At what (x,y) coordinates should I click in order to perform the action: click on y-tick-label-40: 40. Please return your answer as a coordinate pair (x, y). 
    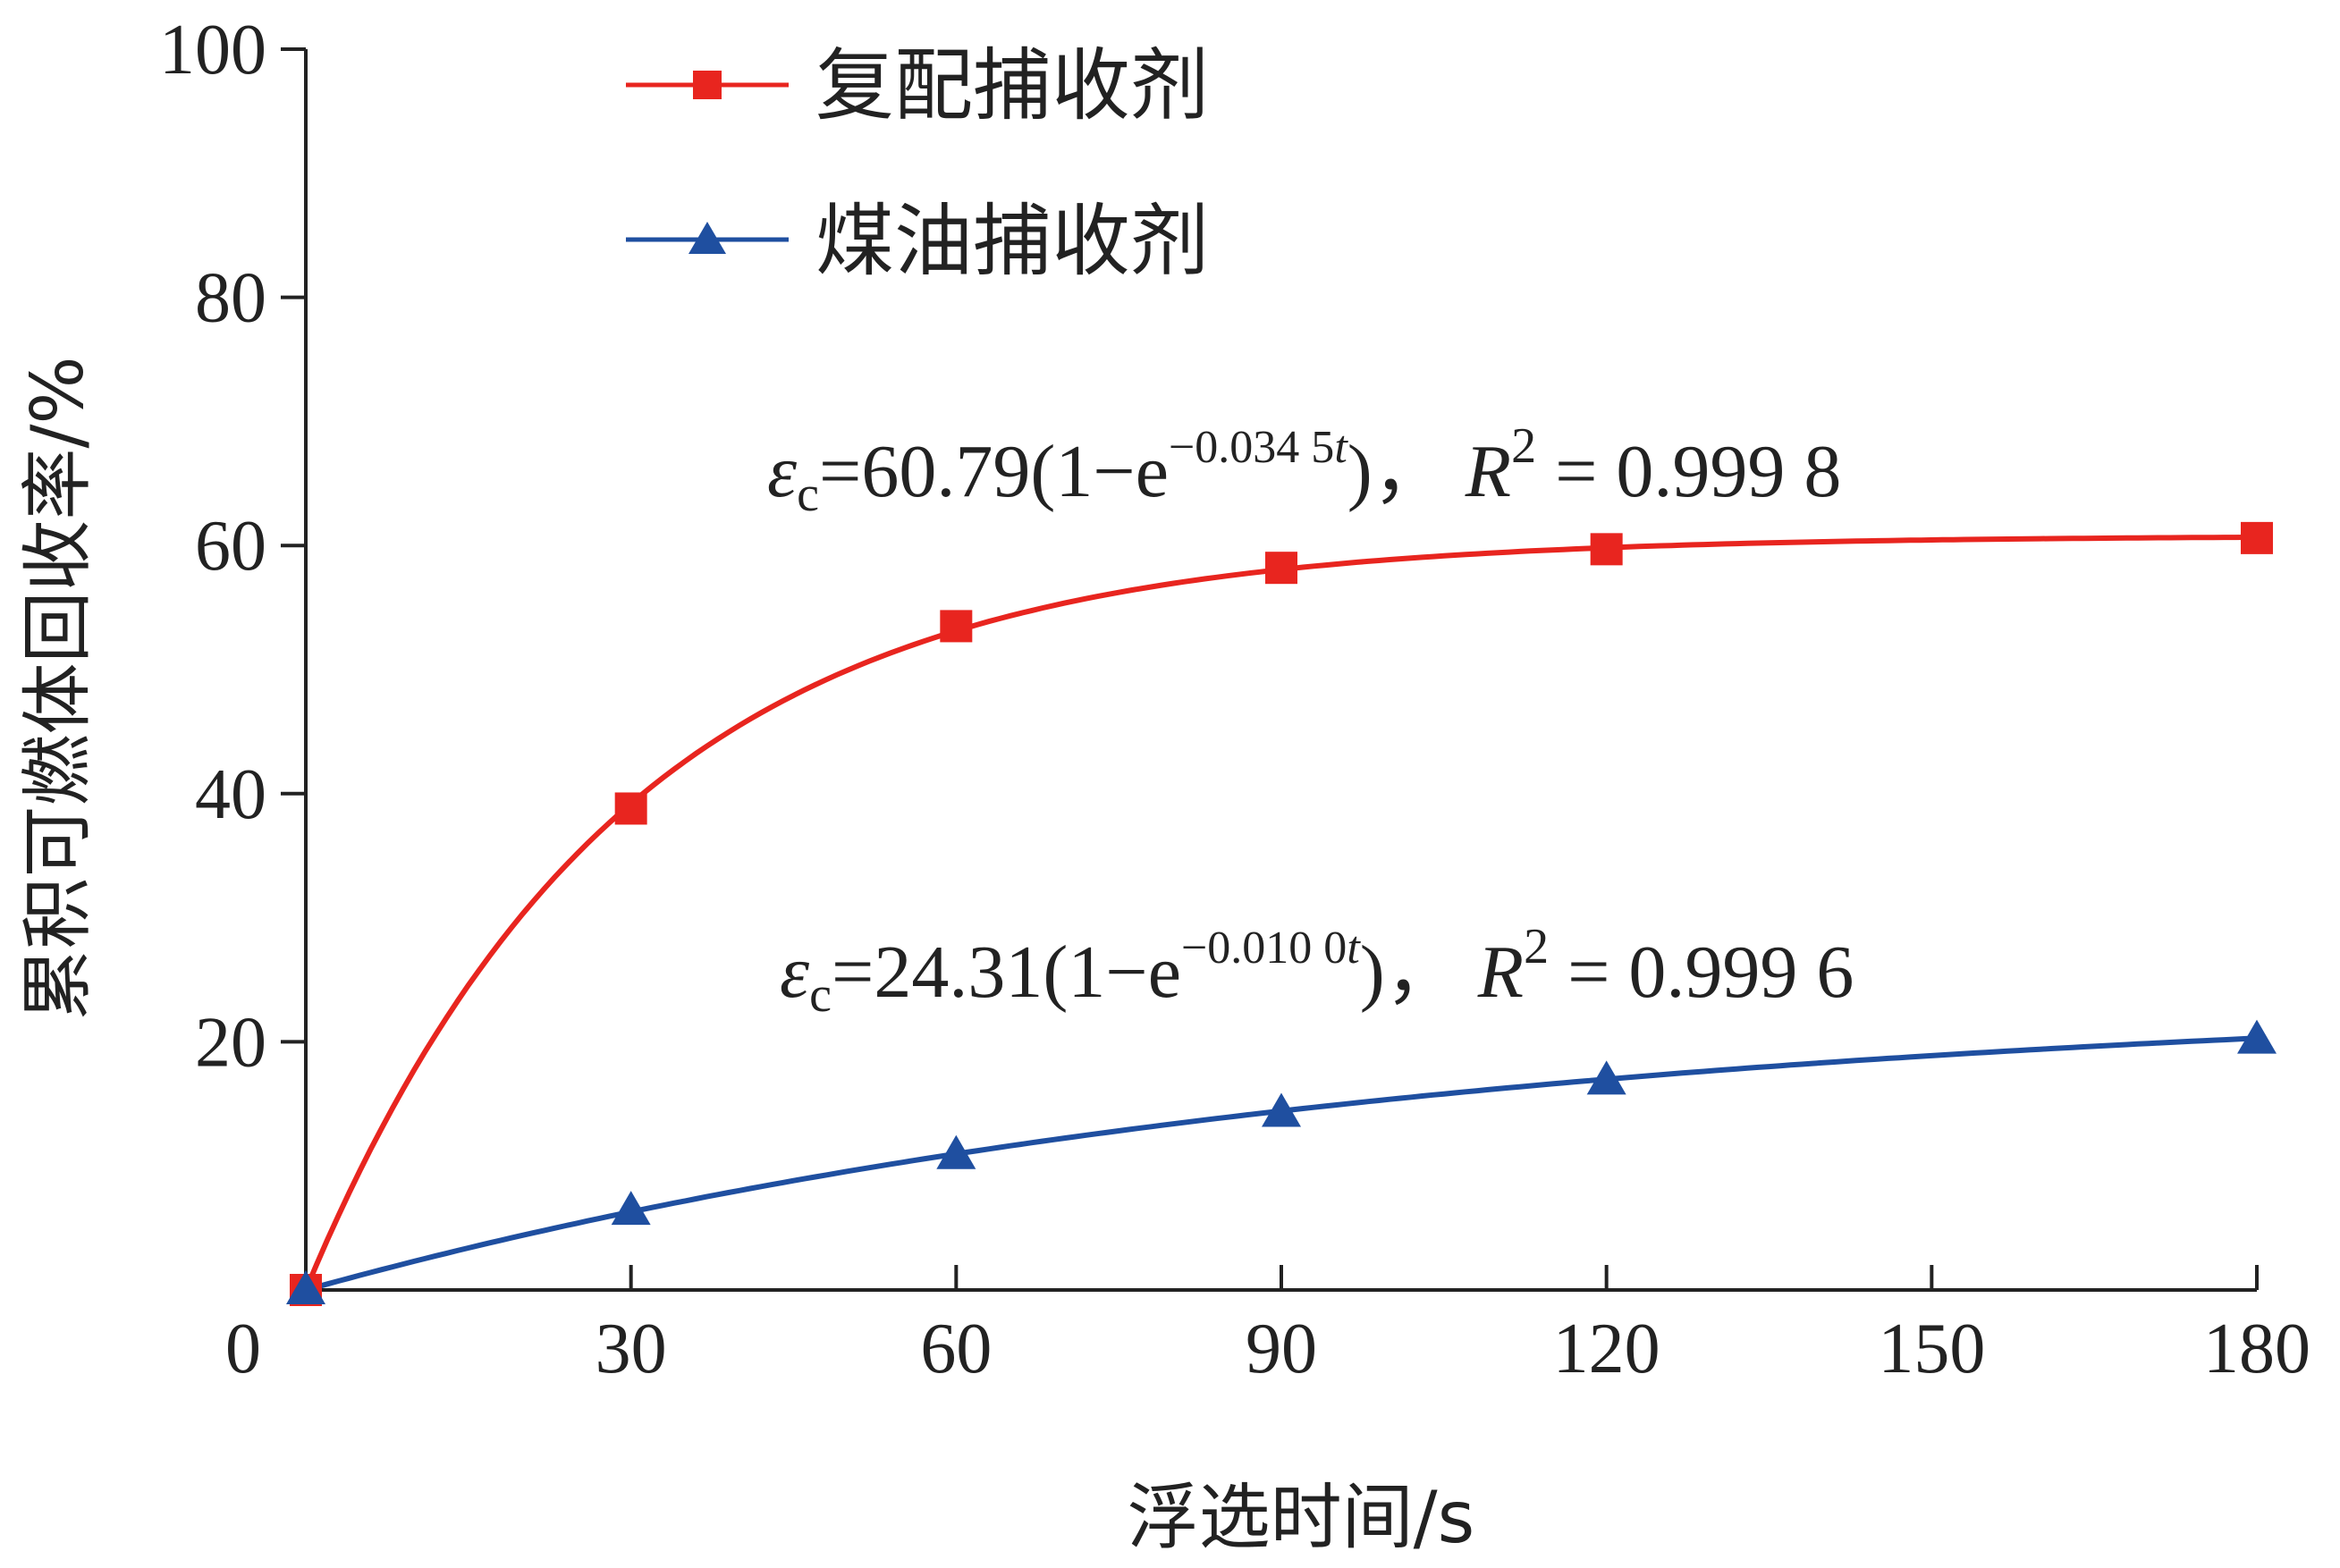
    Looking at the image, I should click on (230, 794).